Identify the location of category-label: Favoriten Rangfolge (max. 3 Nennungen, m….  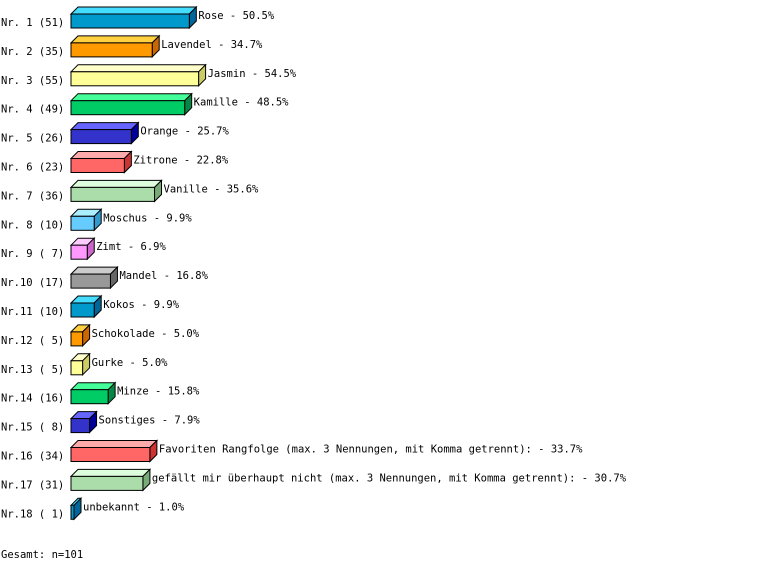
(355, 450).